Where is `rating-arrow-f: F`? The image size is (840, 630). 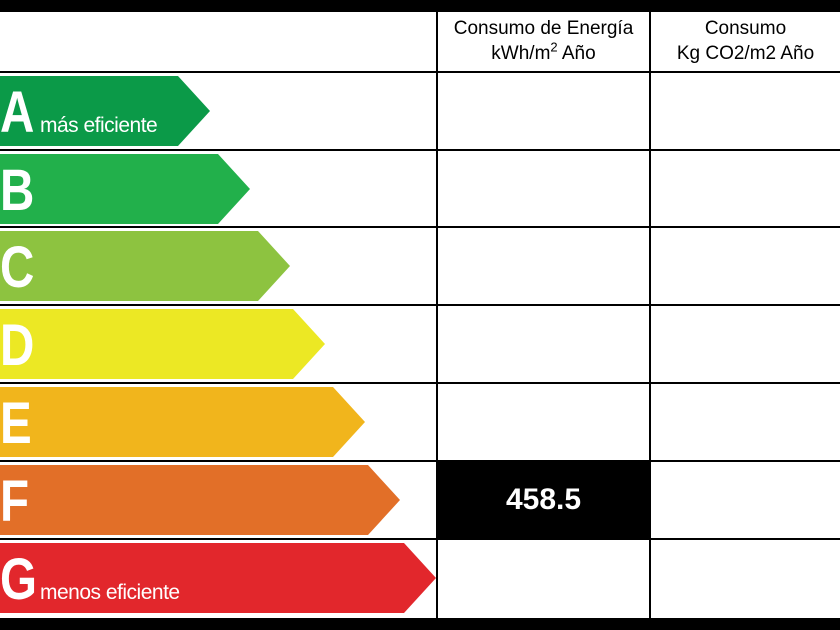 rating-arrow-f: F is located at coordinates (200, 500).